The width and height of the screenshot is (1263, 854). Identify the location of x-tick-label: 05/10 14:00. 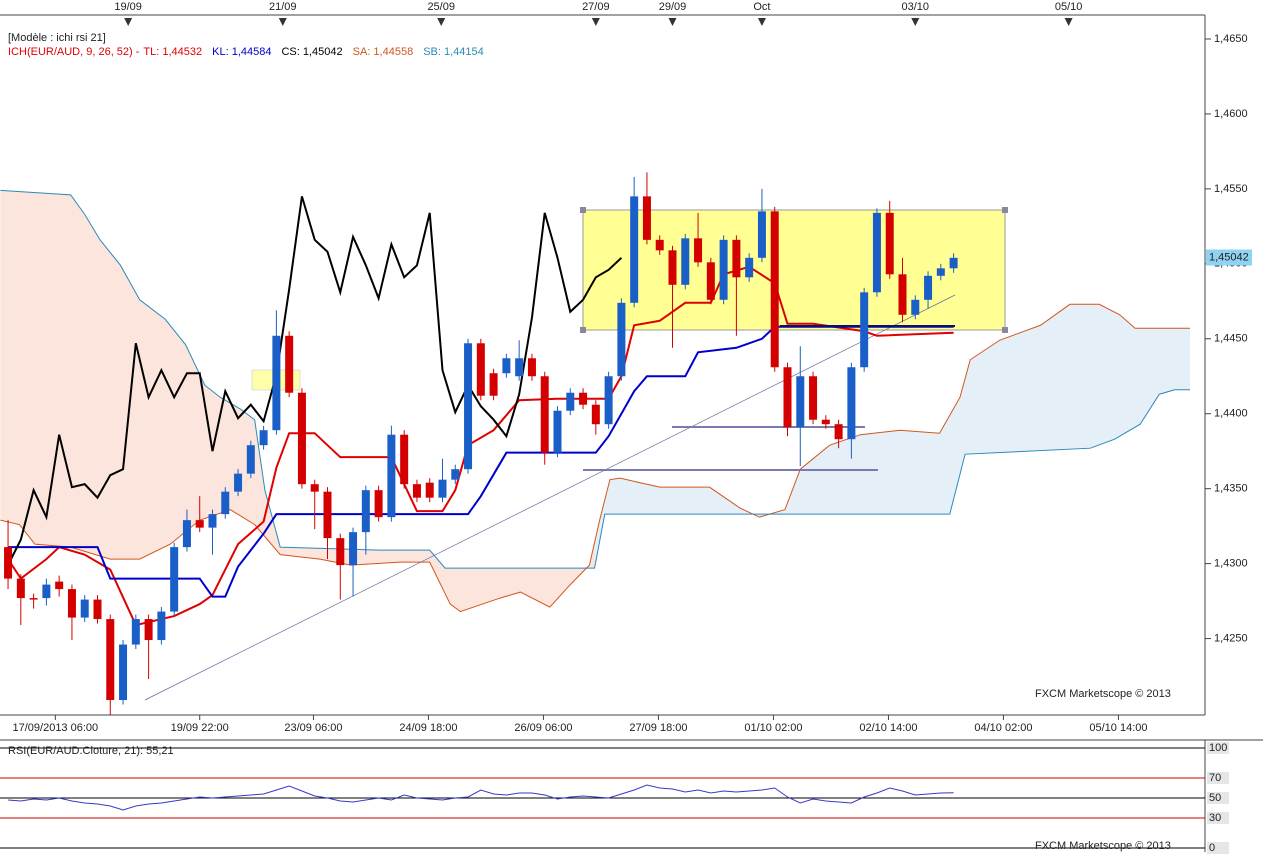
(1118, 728).